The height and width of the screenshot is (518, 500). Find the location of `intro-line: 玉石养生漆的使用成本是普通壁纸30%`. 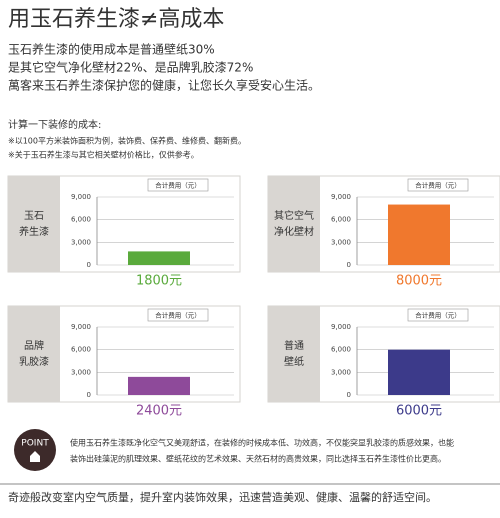

intro-line: 玉石养生漆的使用成本是普通壁纸30% is located at coordinates (111, 49).